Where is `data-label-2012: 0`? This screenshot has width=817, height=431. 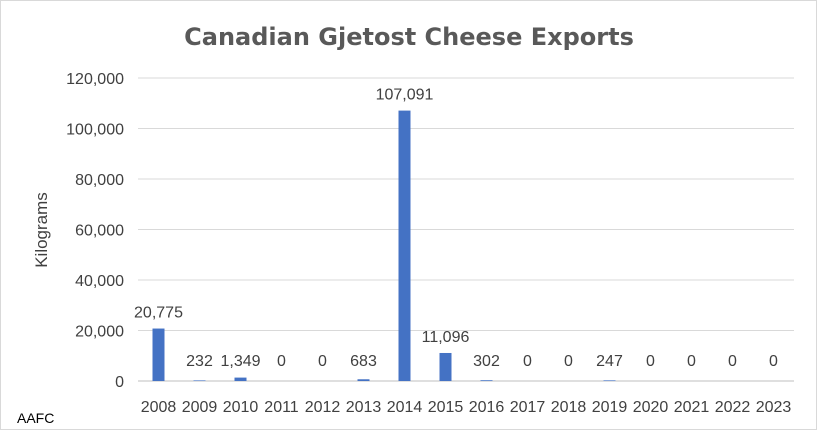 data-label-2012: 0 is located at coordinates (322, 361).